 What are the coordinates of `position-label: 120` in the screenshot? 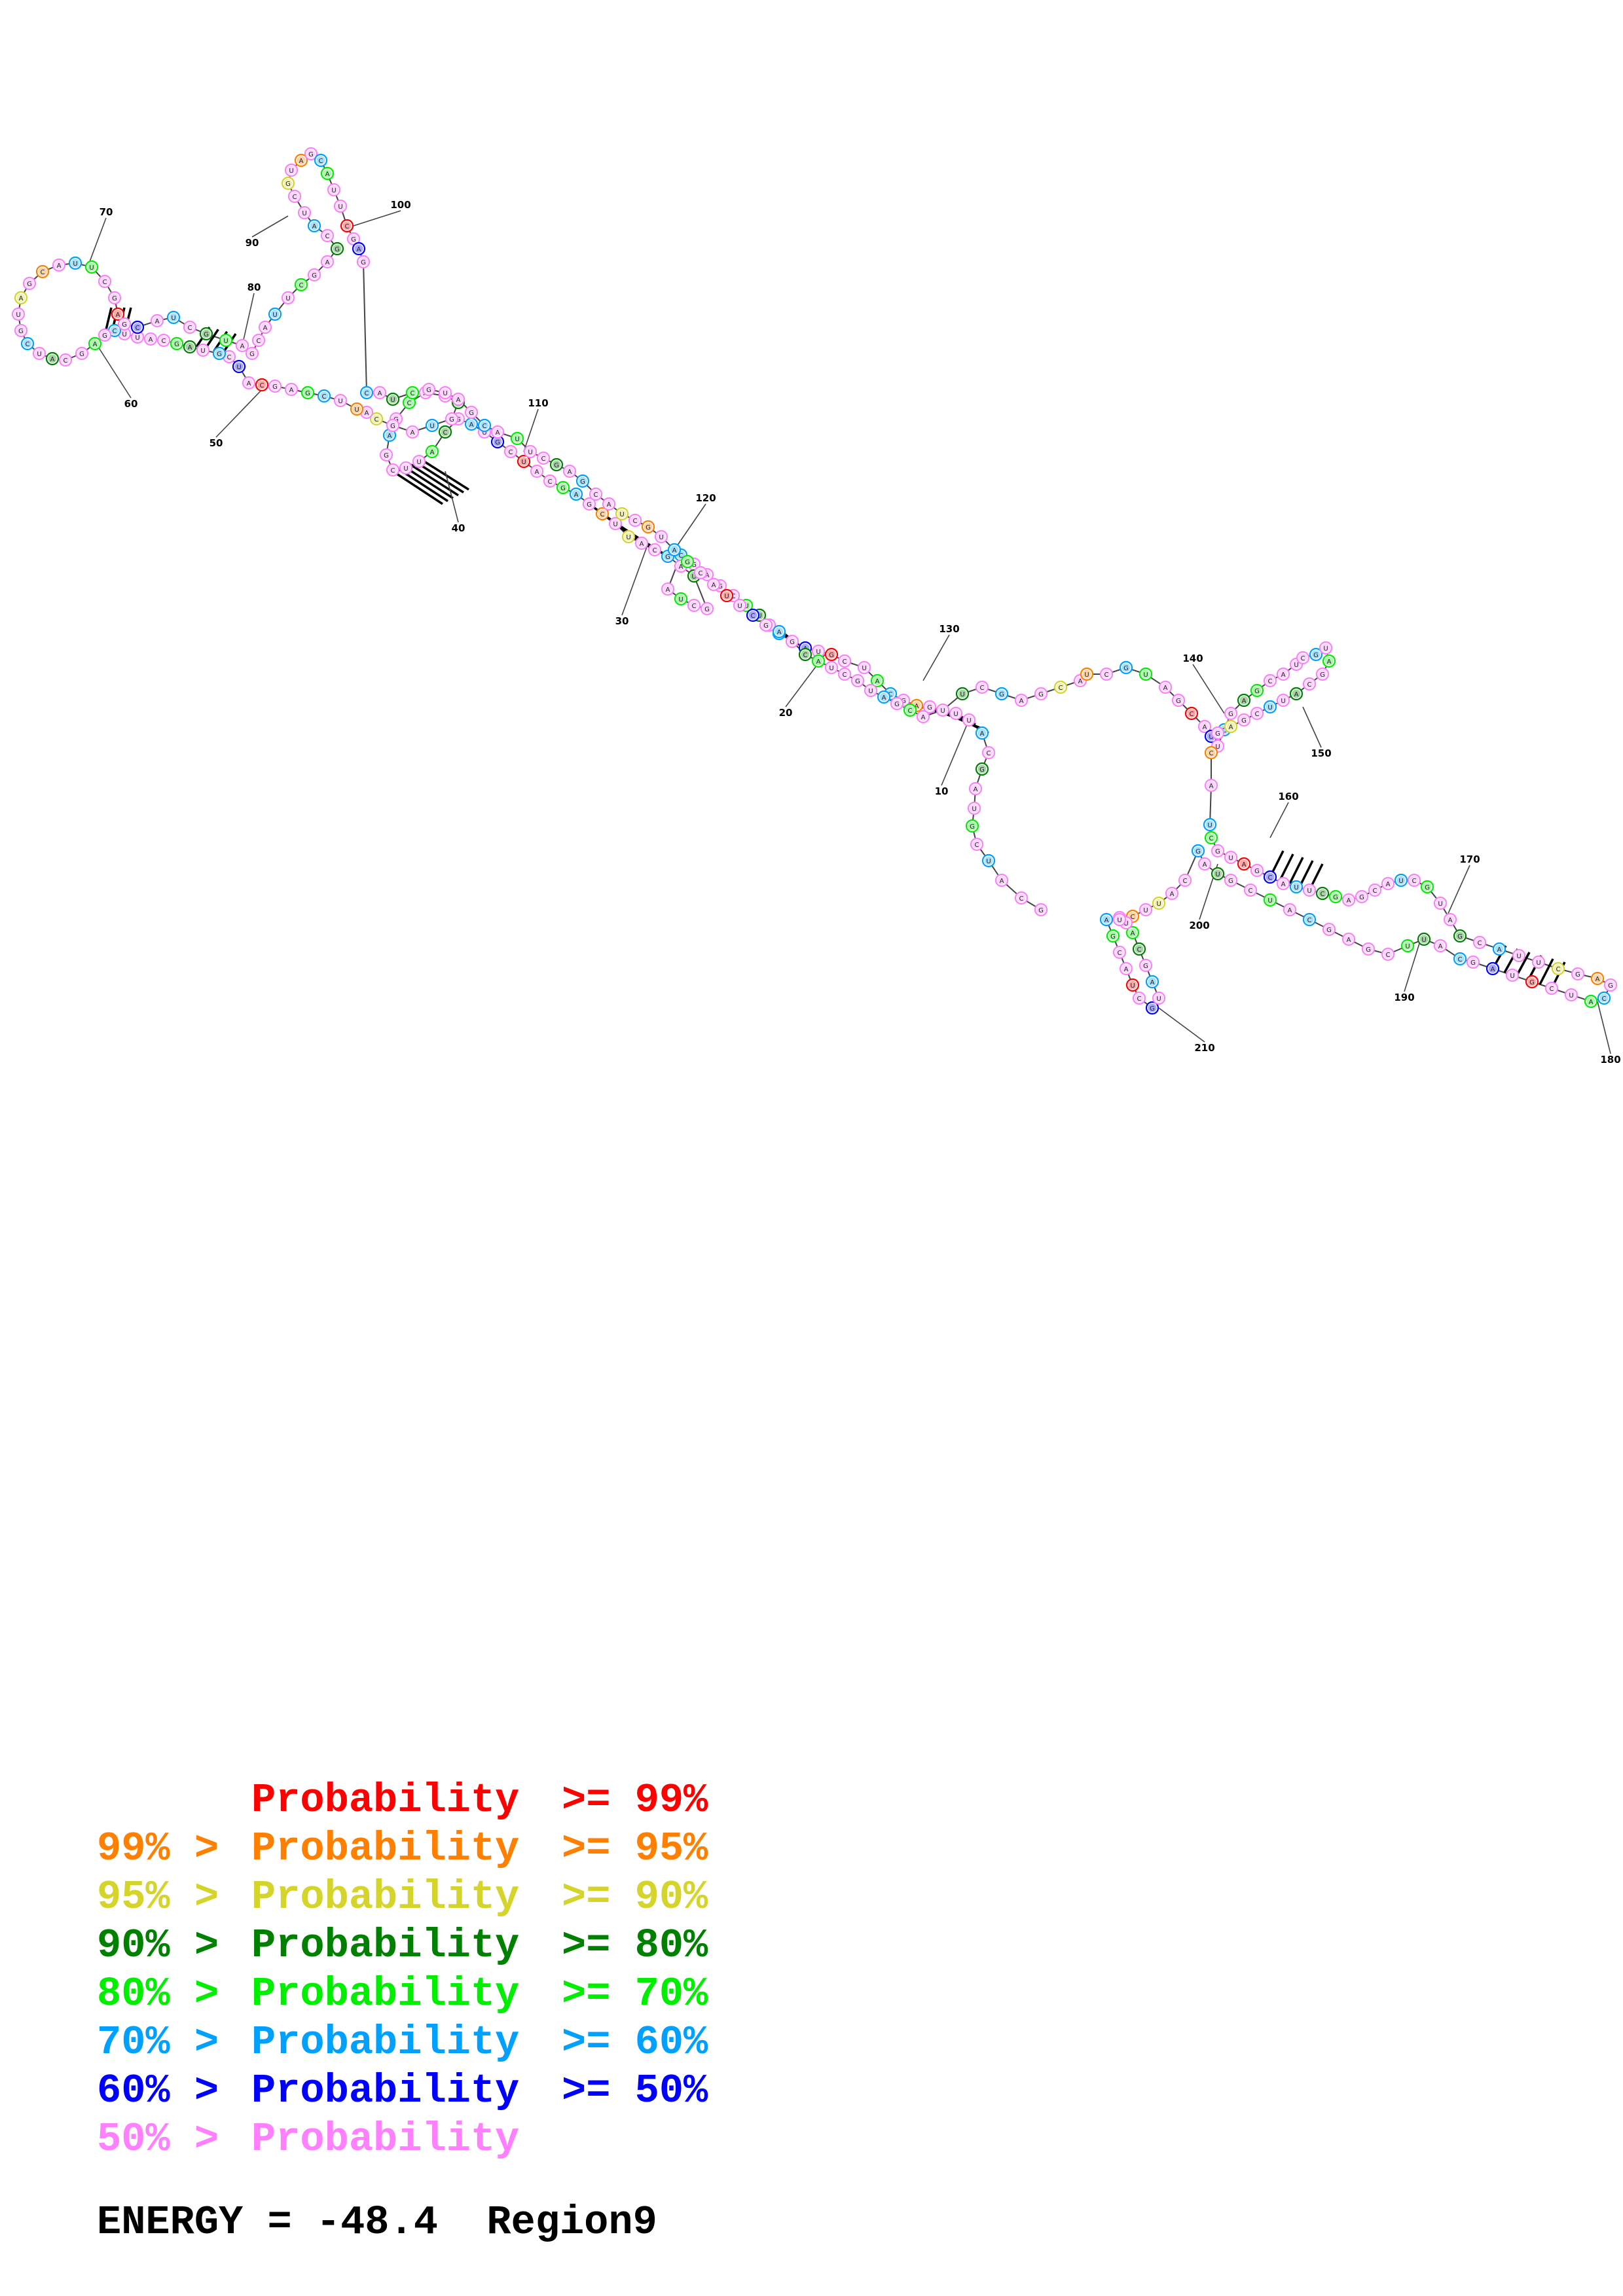 It's located at (705, 498).